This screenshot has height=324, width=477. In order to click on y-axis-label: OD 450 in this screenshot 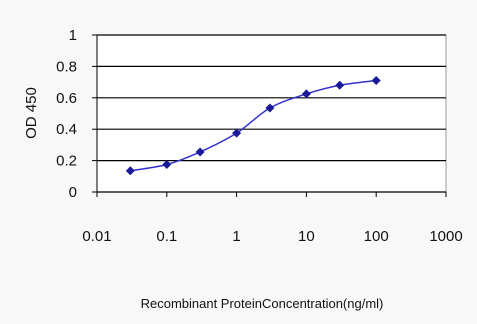, I will do `click(31, 113)`.